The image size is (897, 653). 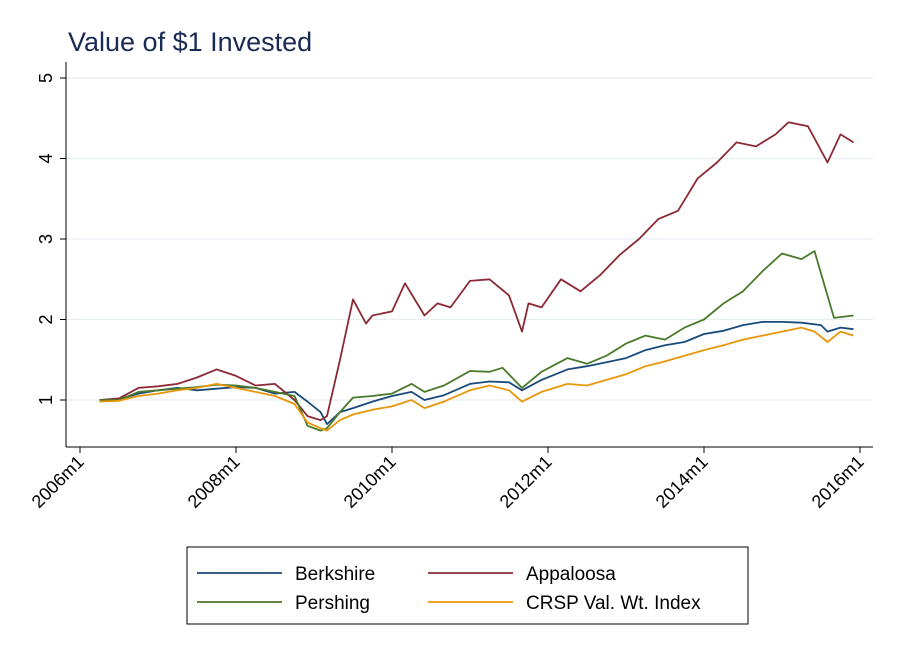 I want to click on legend-label: CRSP Val. Wt. Index, so click(x=613, y=603).